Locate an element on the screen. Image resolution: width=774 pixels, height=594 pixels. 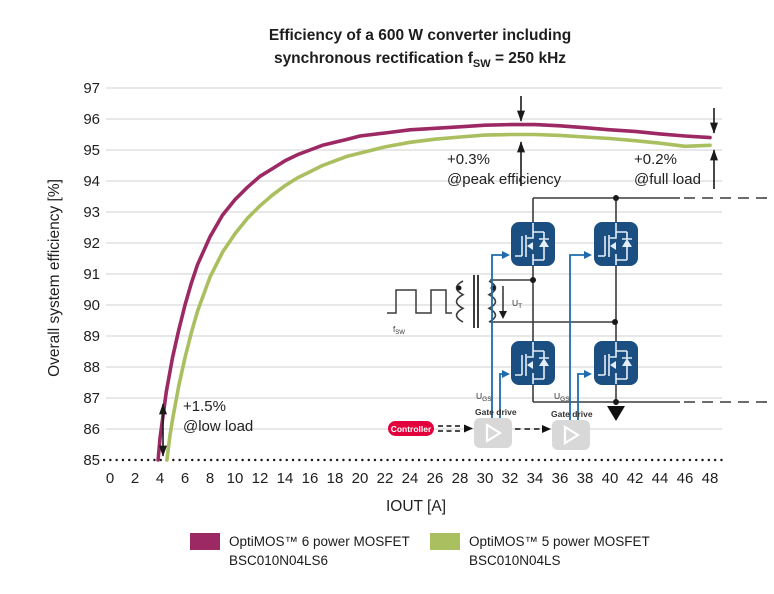
fsw-label: fSW is located at coordinates (399, 330).